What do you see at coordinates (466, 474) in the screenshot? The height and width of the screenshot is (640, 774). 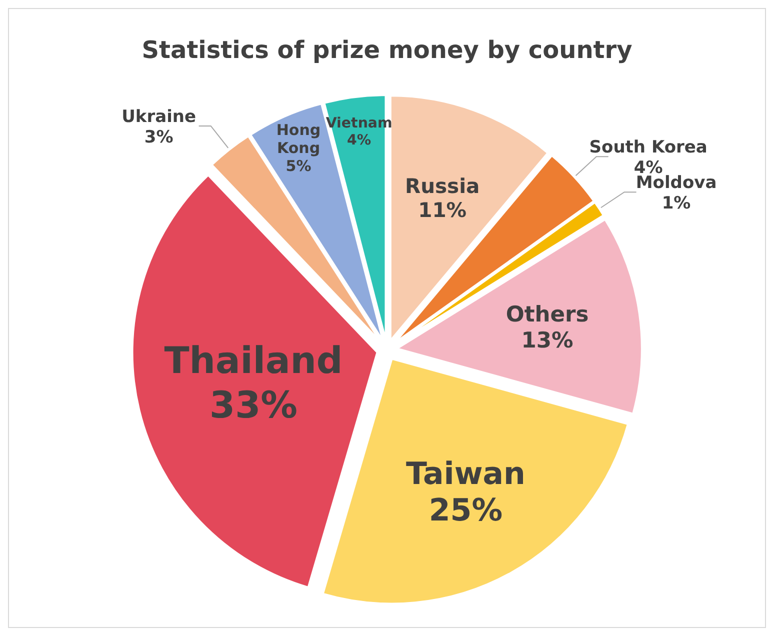 I see `slice-label: Taiwan` at bounding box center [466, 474].